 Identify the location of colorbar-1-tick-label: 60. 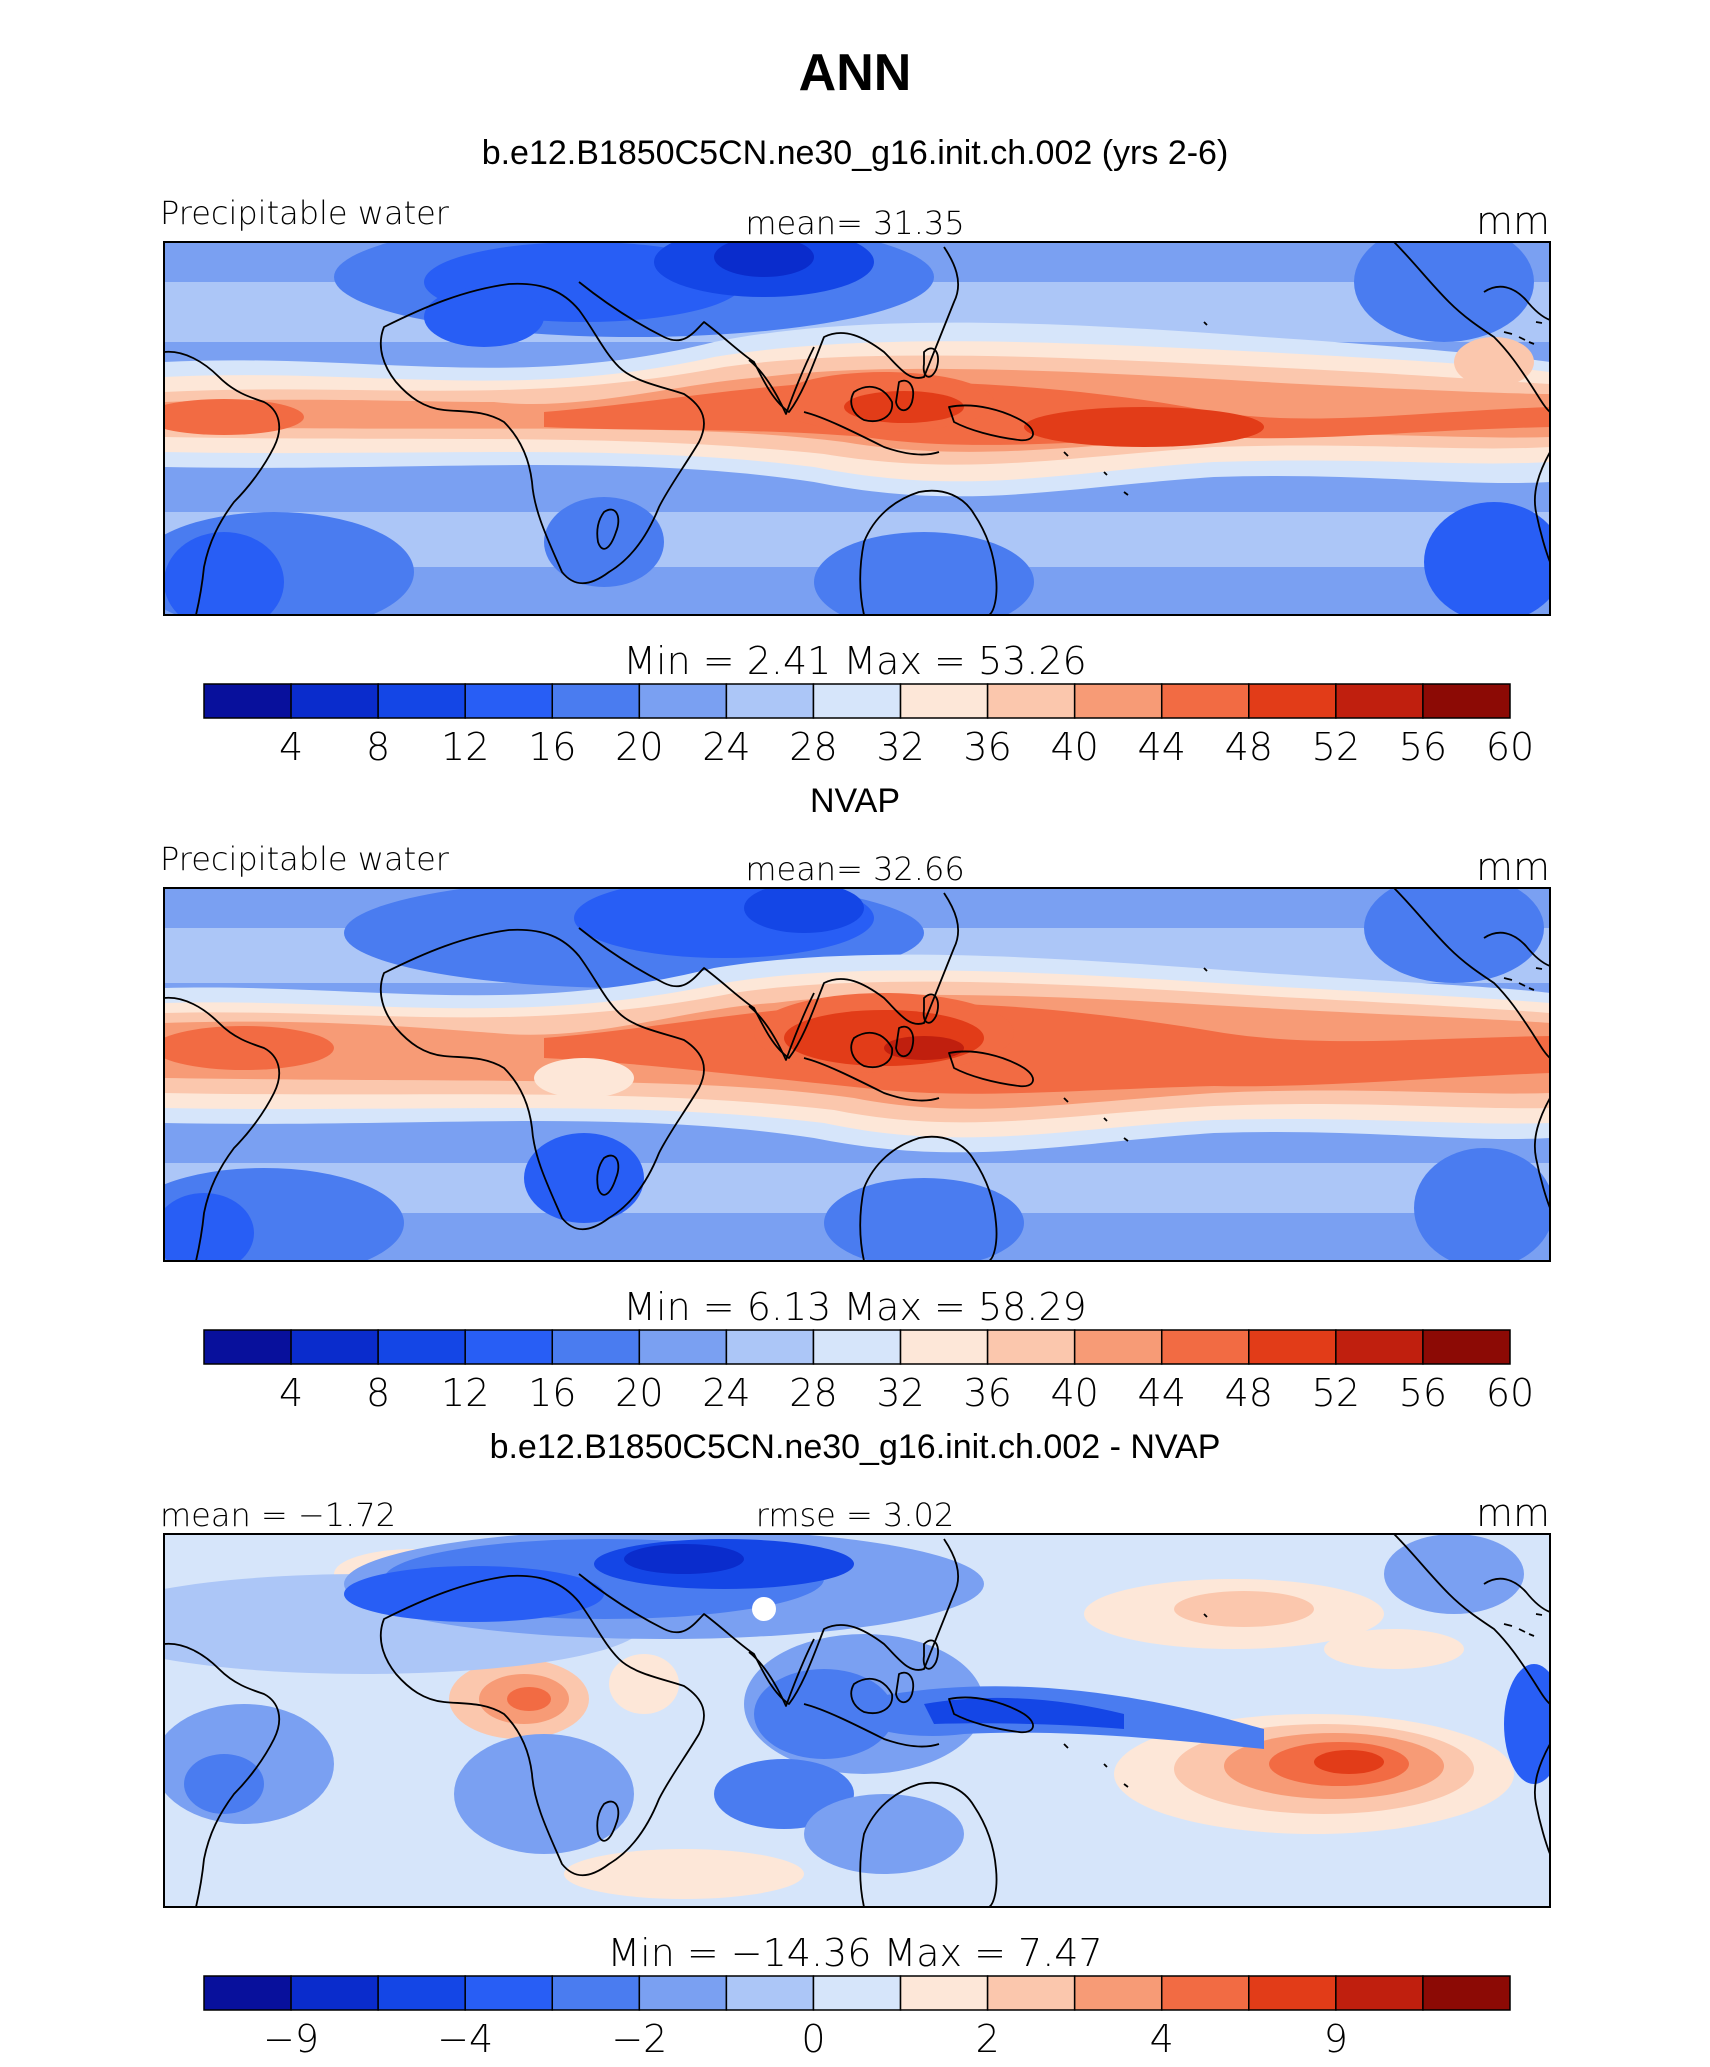
(1510, 747).